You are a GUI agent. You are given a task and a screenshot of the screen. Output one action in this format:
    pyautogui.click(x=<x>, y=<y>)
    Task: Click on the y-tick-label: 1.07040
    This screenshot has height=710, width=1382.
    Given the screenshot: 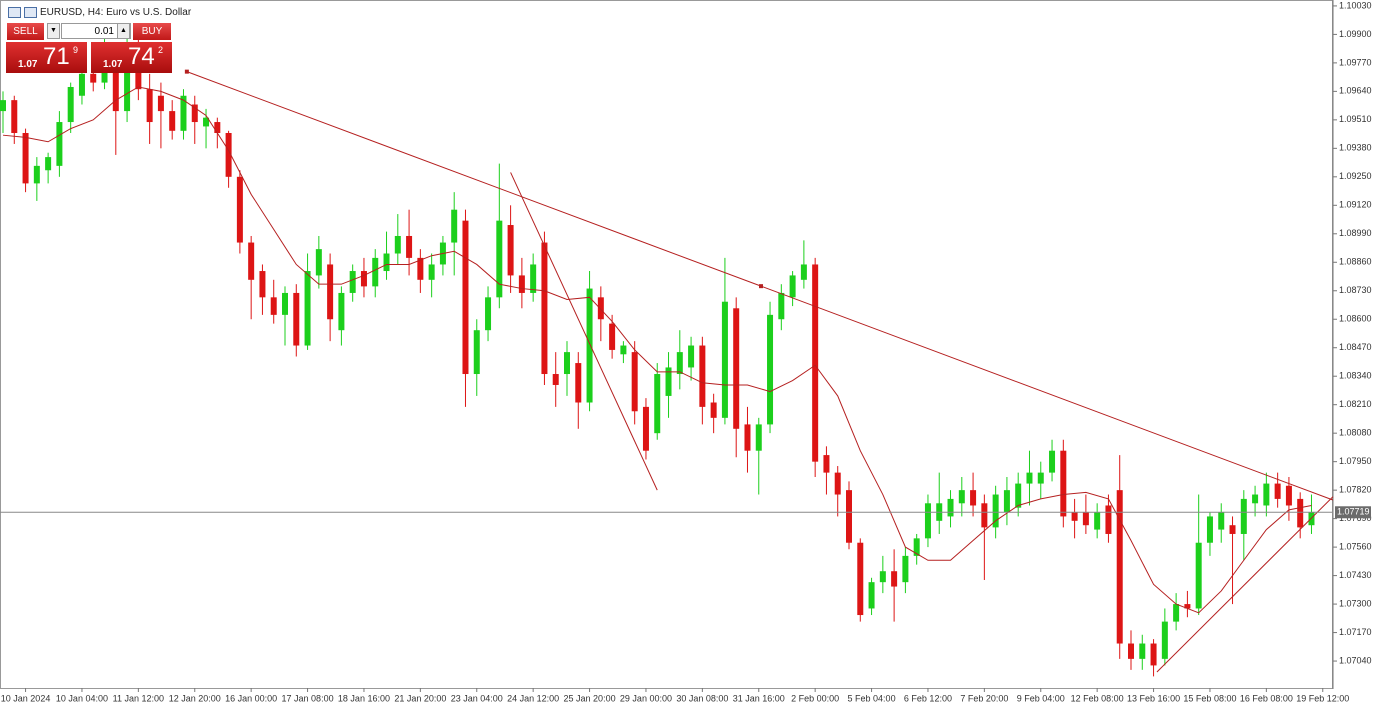 What is the action you would take?
    pyautogui.click(x=1355, y=660)
    